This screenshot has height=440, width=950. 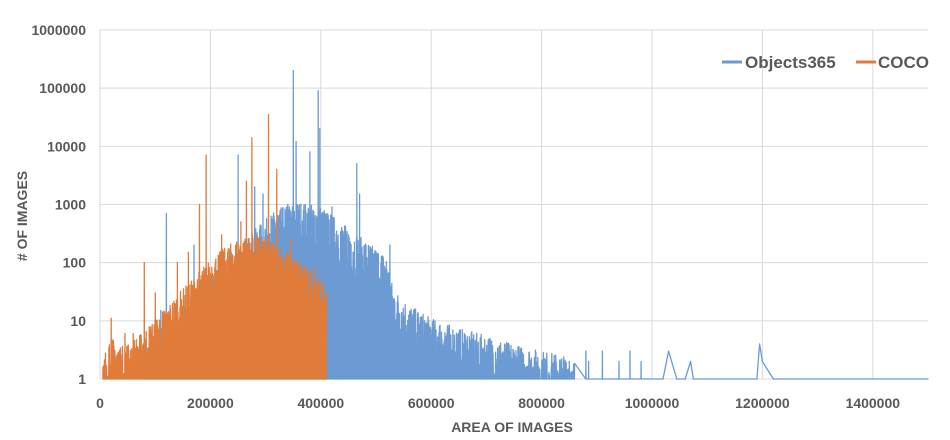 I want to click on y-tick-label: 1000, so click(x=70, y=205).